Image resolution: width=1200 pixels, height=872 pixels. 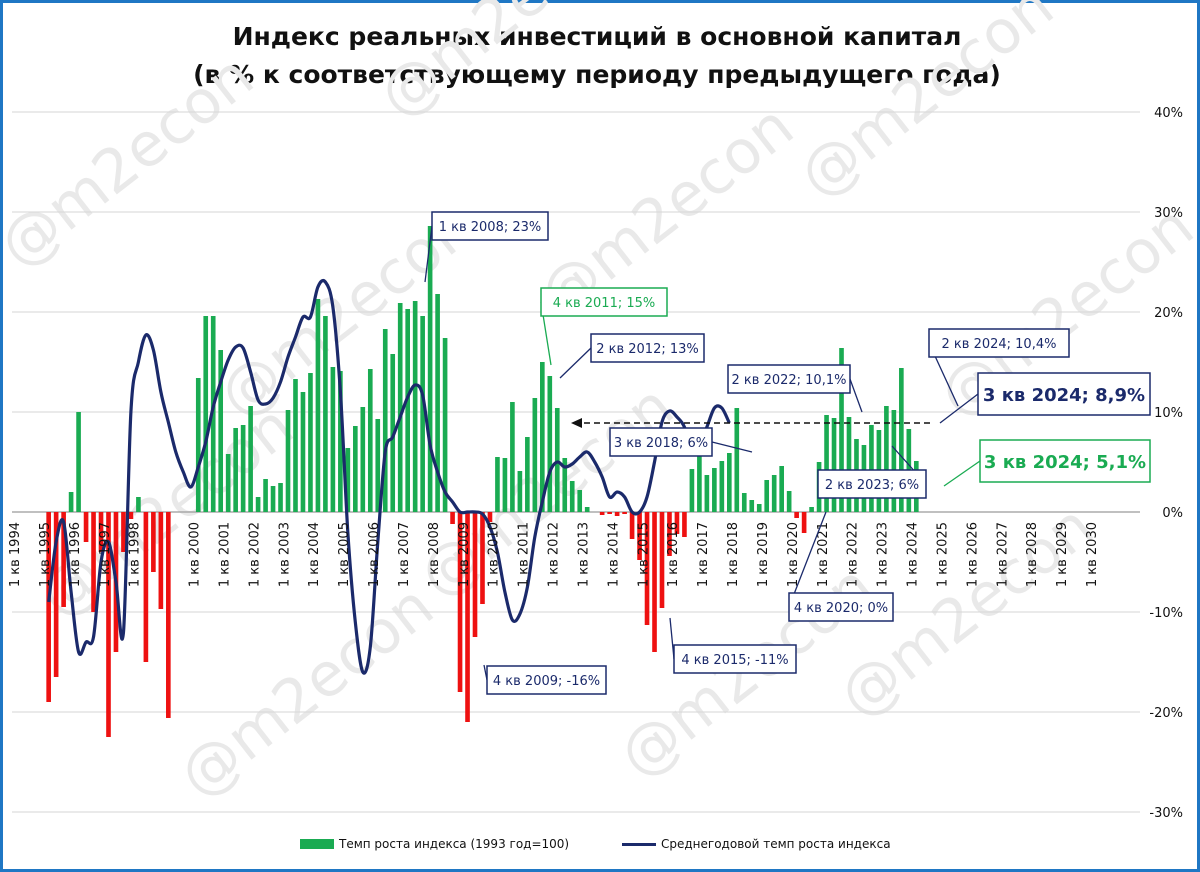 What do you see at coordinates (75, 554) in the screenshot?
I see `x-tick-label: 1 кв 1996` at bounding box center [75, 554].